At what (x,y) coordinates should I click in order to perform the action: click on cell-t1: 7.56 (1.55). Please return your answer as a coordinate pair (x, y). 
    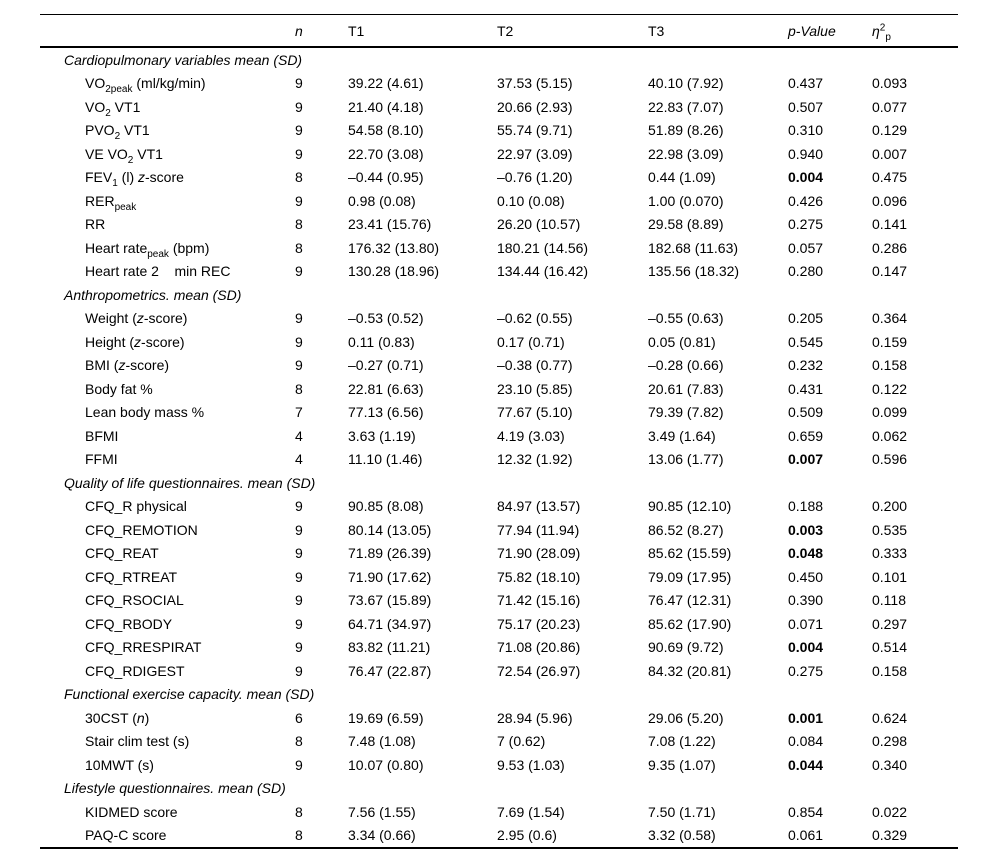
    Looking at the image, I should click on (382, 811).